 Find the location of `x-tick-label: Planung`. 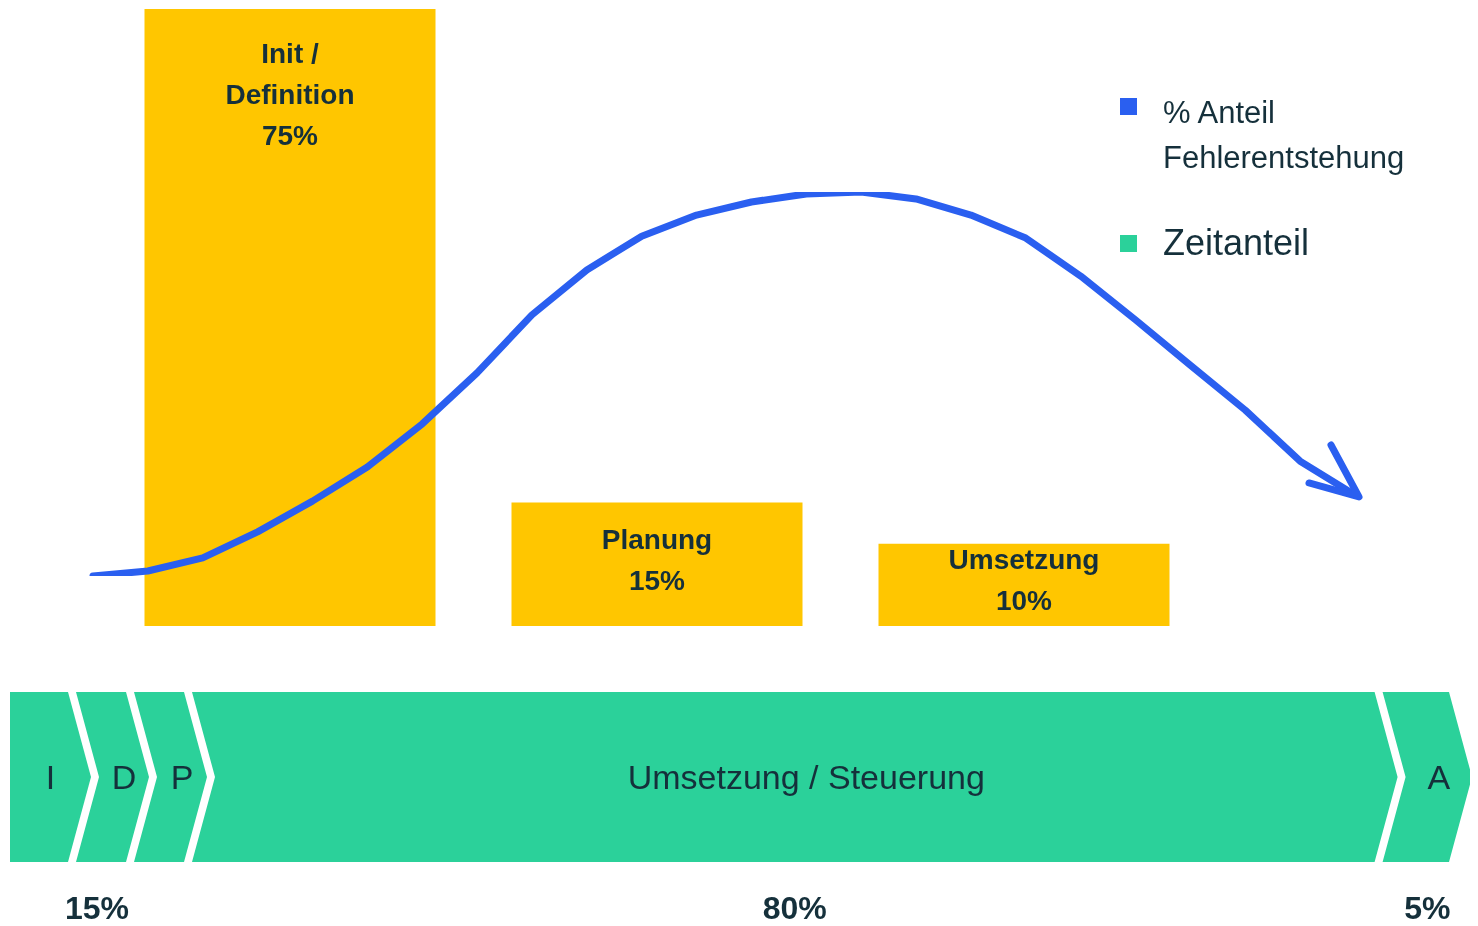

x-tick-label: Planung is located at coordinates (657, 539).